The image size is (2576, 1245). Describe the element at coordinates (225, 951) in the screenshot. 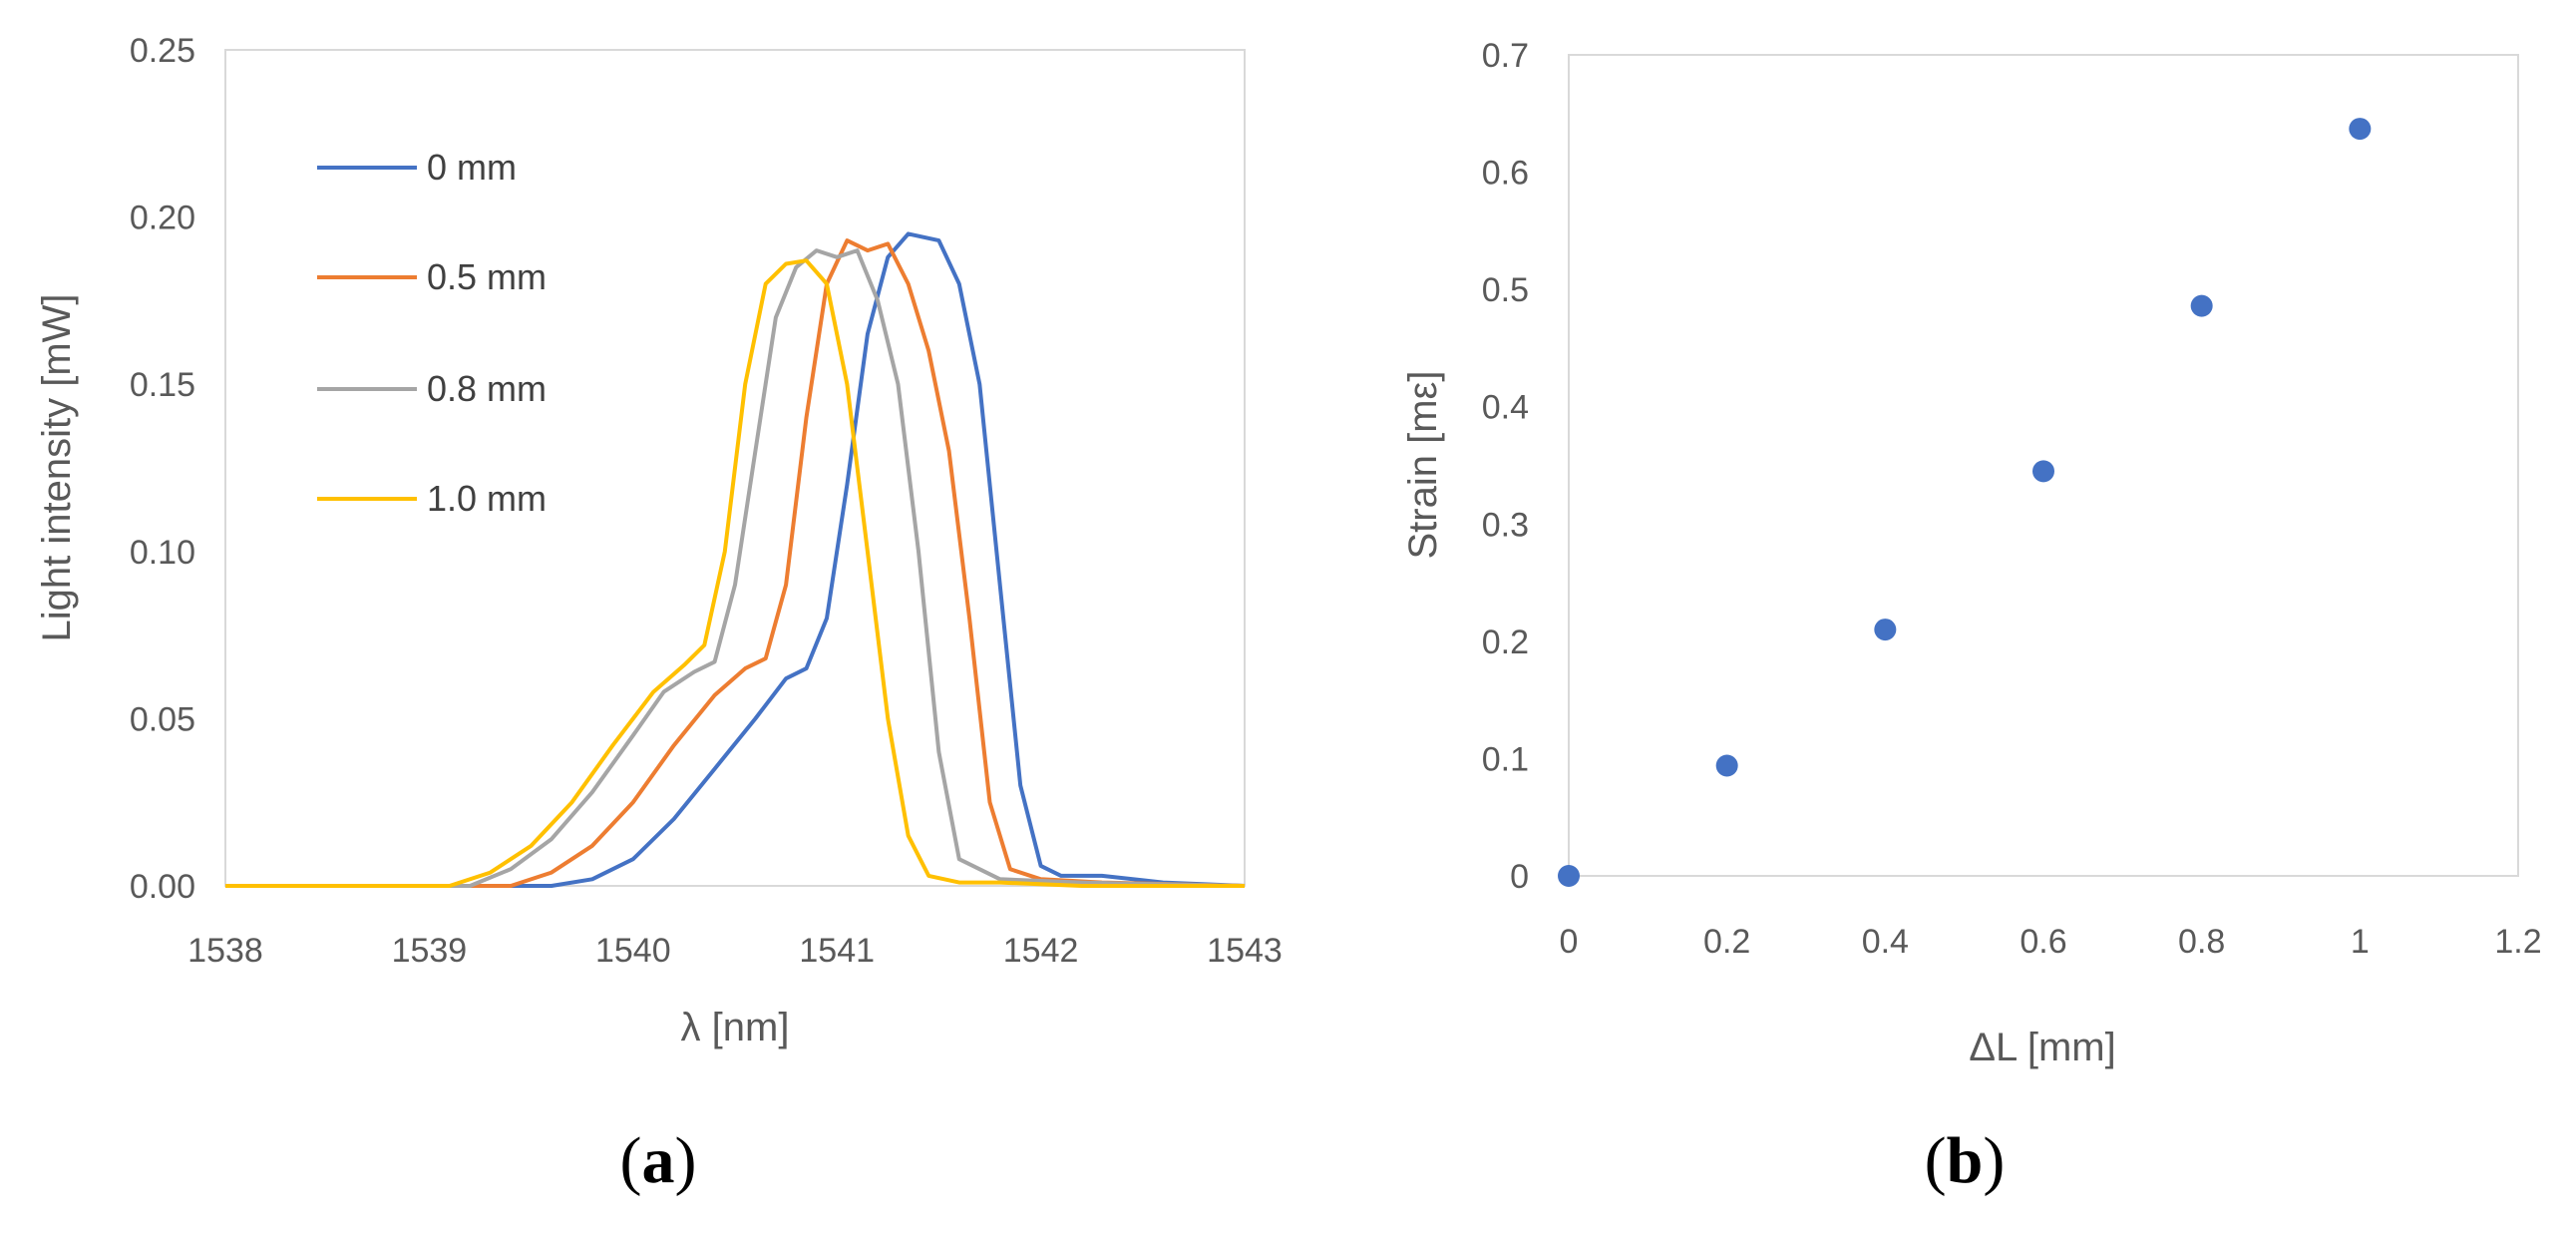

I see `chart-a-x-tick-label: 1538` at that location.